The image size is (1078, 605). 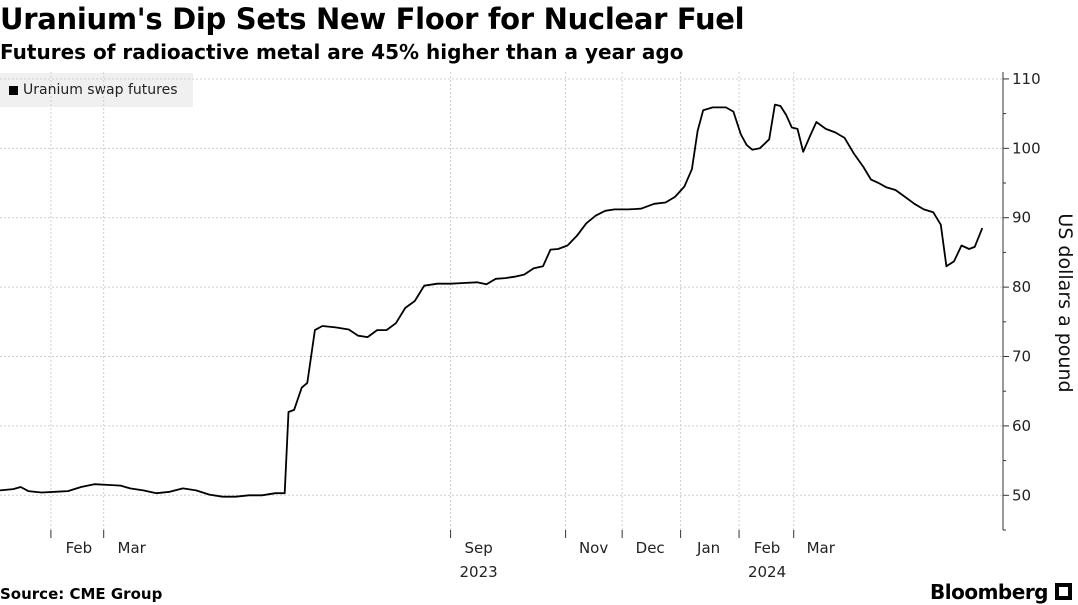 I want to click on y-tick-label: 60, so click(x=1021, y=426).